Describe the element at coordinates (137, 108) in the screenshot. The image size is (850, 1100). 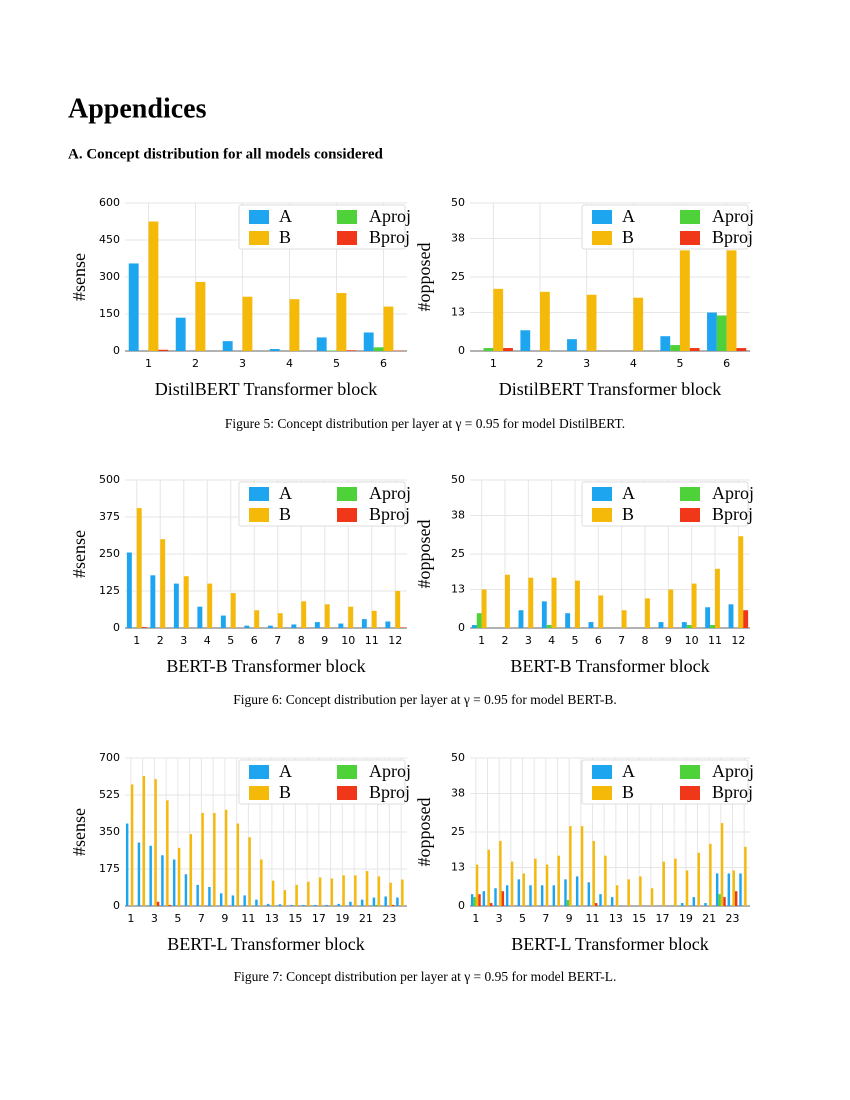
I see `page-title: Appendices` at that location.